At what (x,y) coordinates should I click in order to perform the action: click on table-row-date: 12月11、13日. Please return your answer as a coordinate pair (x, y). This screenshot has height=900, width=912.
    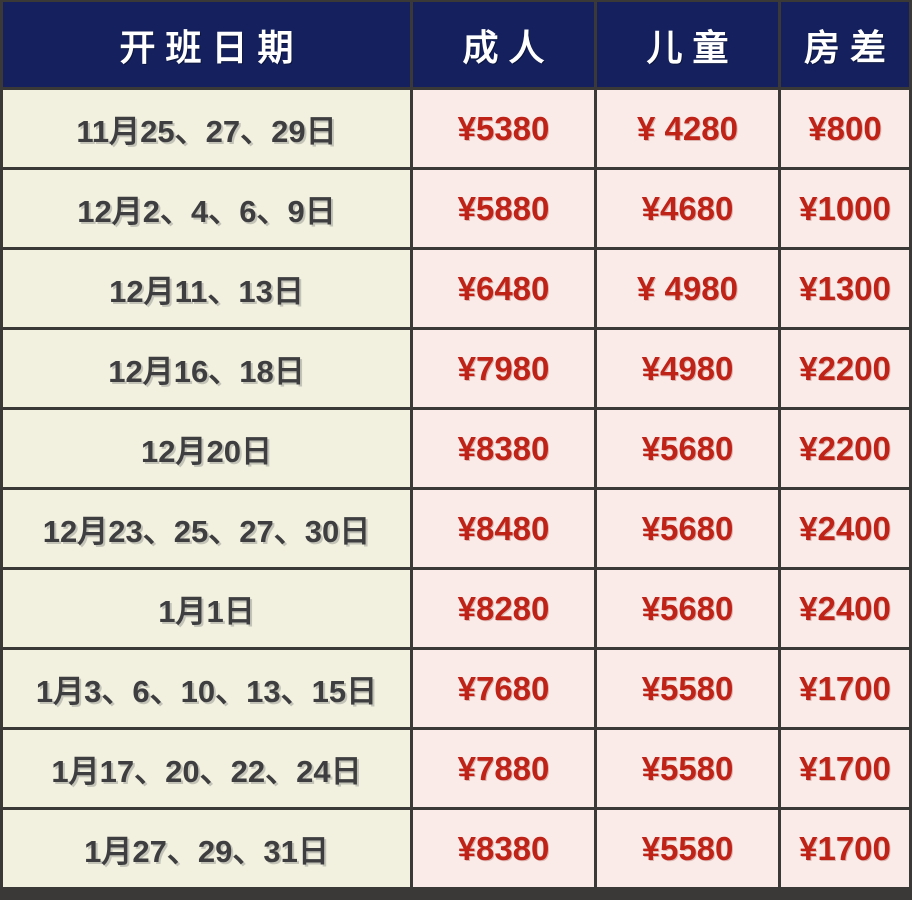
    Looking at the image, I should click on (206, 288).